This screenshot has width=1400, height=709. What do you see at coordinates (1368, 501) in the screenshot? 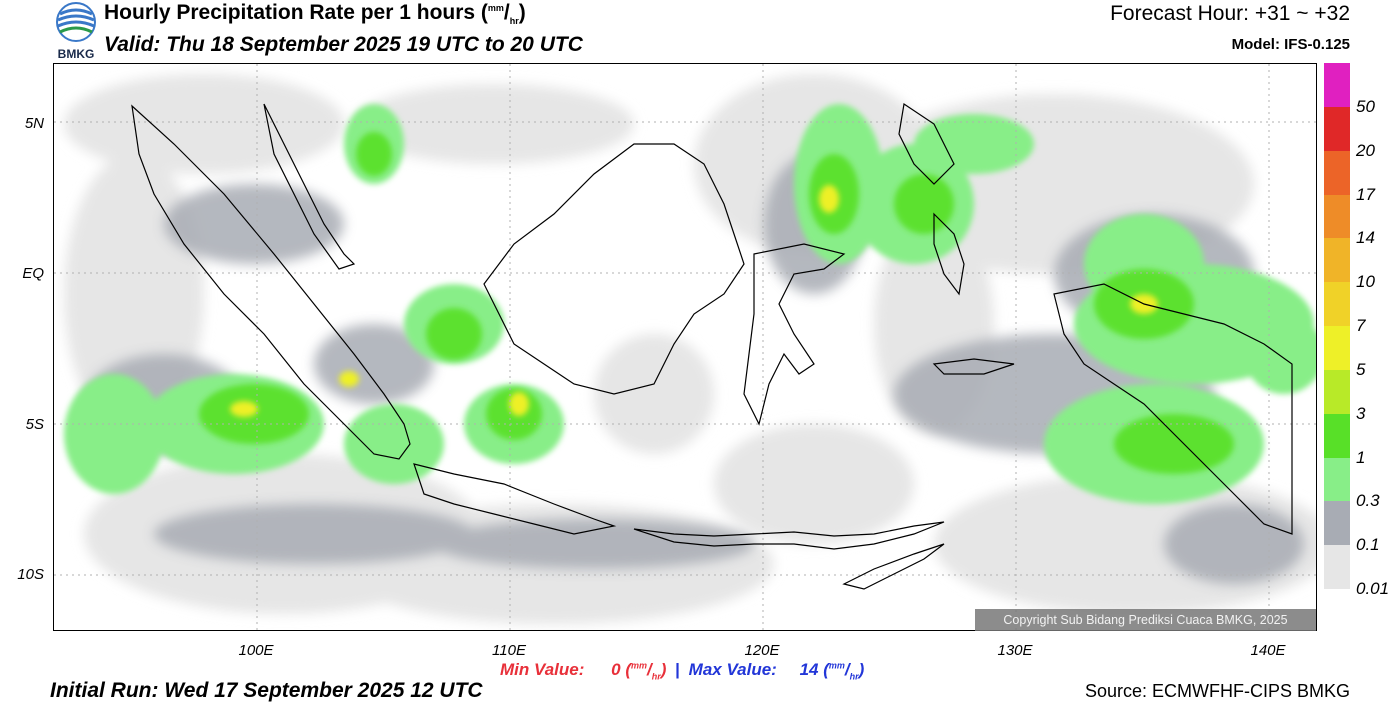
I see `color-bar-label: 0.3` at bounding box center [1368, 501].